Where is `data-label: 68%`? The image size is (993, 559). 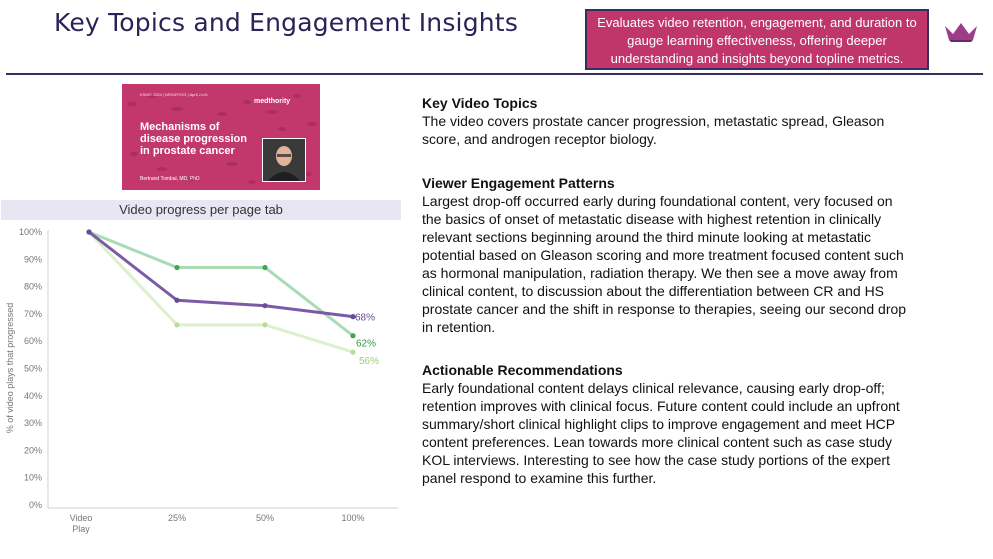 data-label: 68% is located at coordinates (365, 318).